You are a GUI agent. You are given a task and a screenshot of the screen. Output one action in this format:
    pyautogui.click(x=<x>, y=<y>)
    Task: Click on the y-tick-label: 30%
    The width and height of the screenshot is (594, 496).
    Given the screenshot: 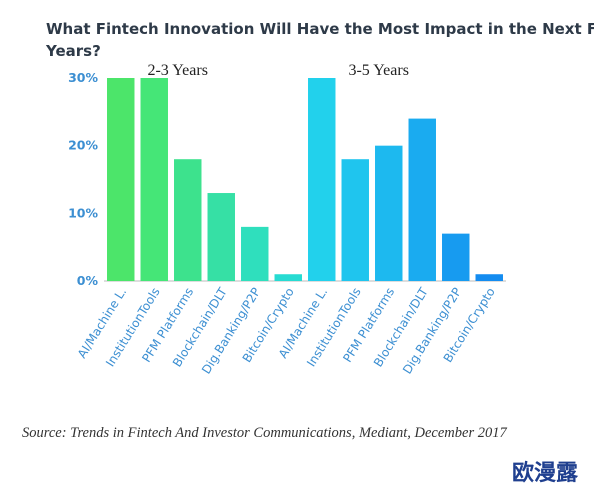 What is the action you would take?
    pyautogui.click(x=83, y=77)
    